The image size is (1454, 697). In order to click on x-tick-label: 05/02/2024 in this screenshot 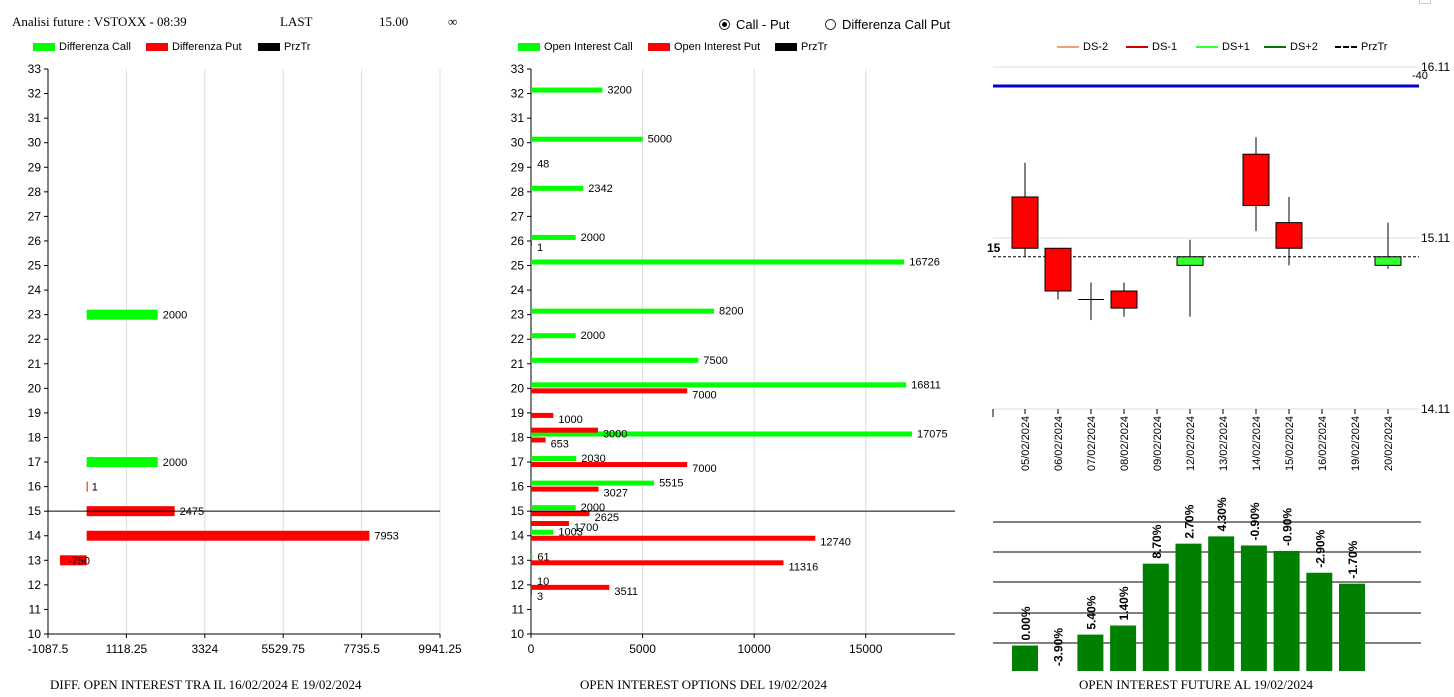, I will do `click(1026, 443)`.